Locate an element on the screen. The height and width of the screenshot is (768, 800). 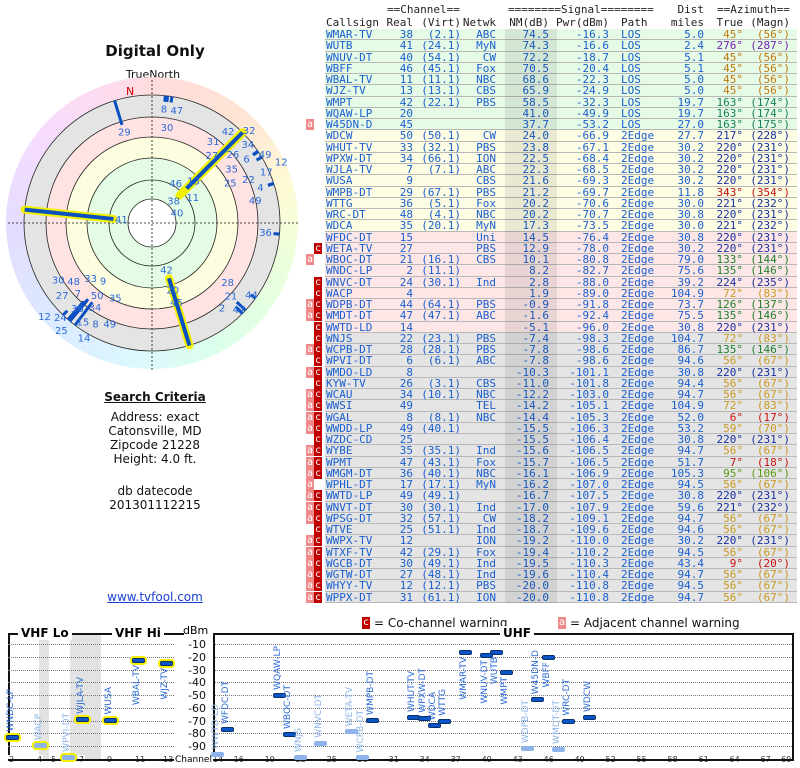
station-row: WGAL 8 (8.1) NBC -14.4 -105.3 2Edge 52.0 6° (17°) is located at coordinates (561, 417).